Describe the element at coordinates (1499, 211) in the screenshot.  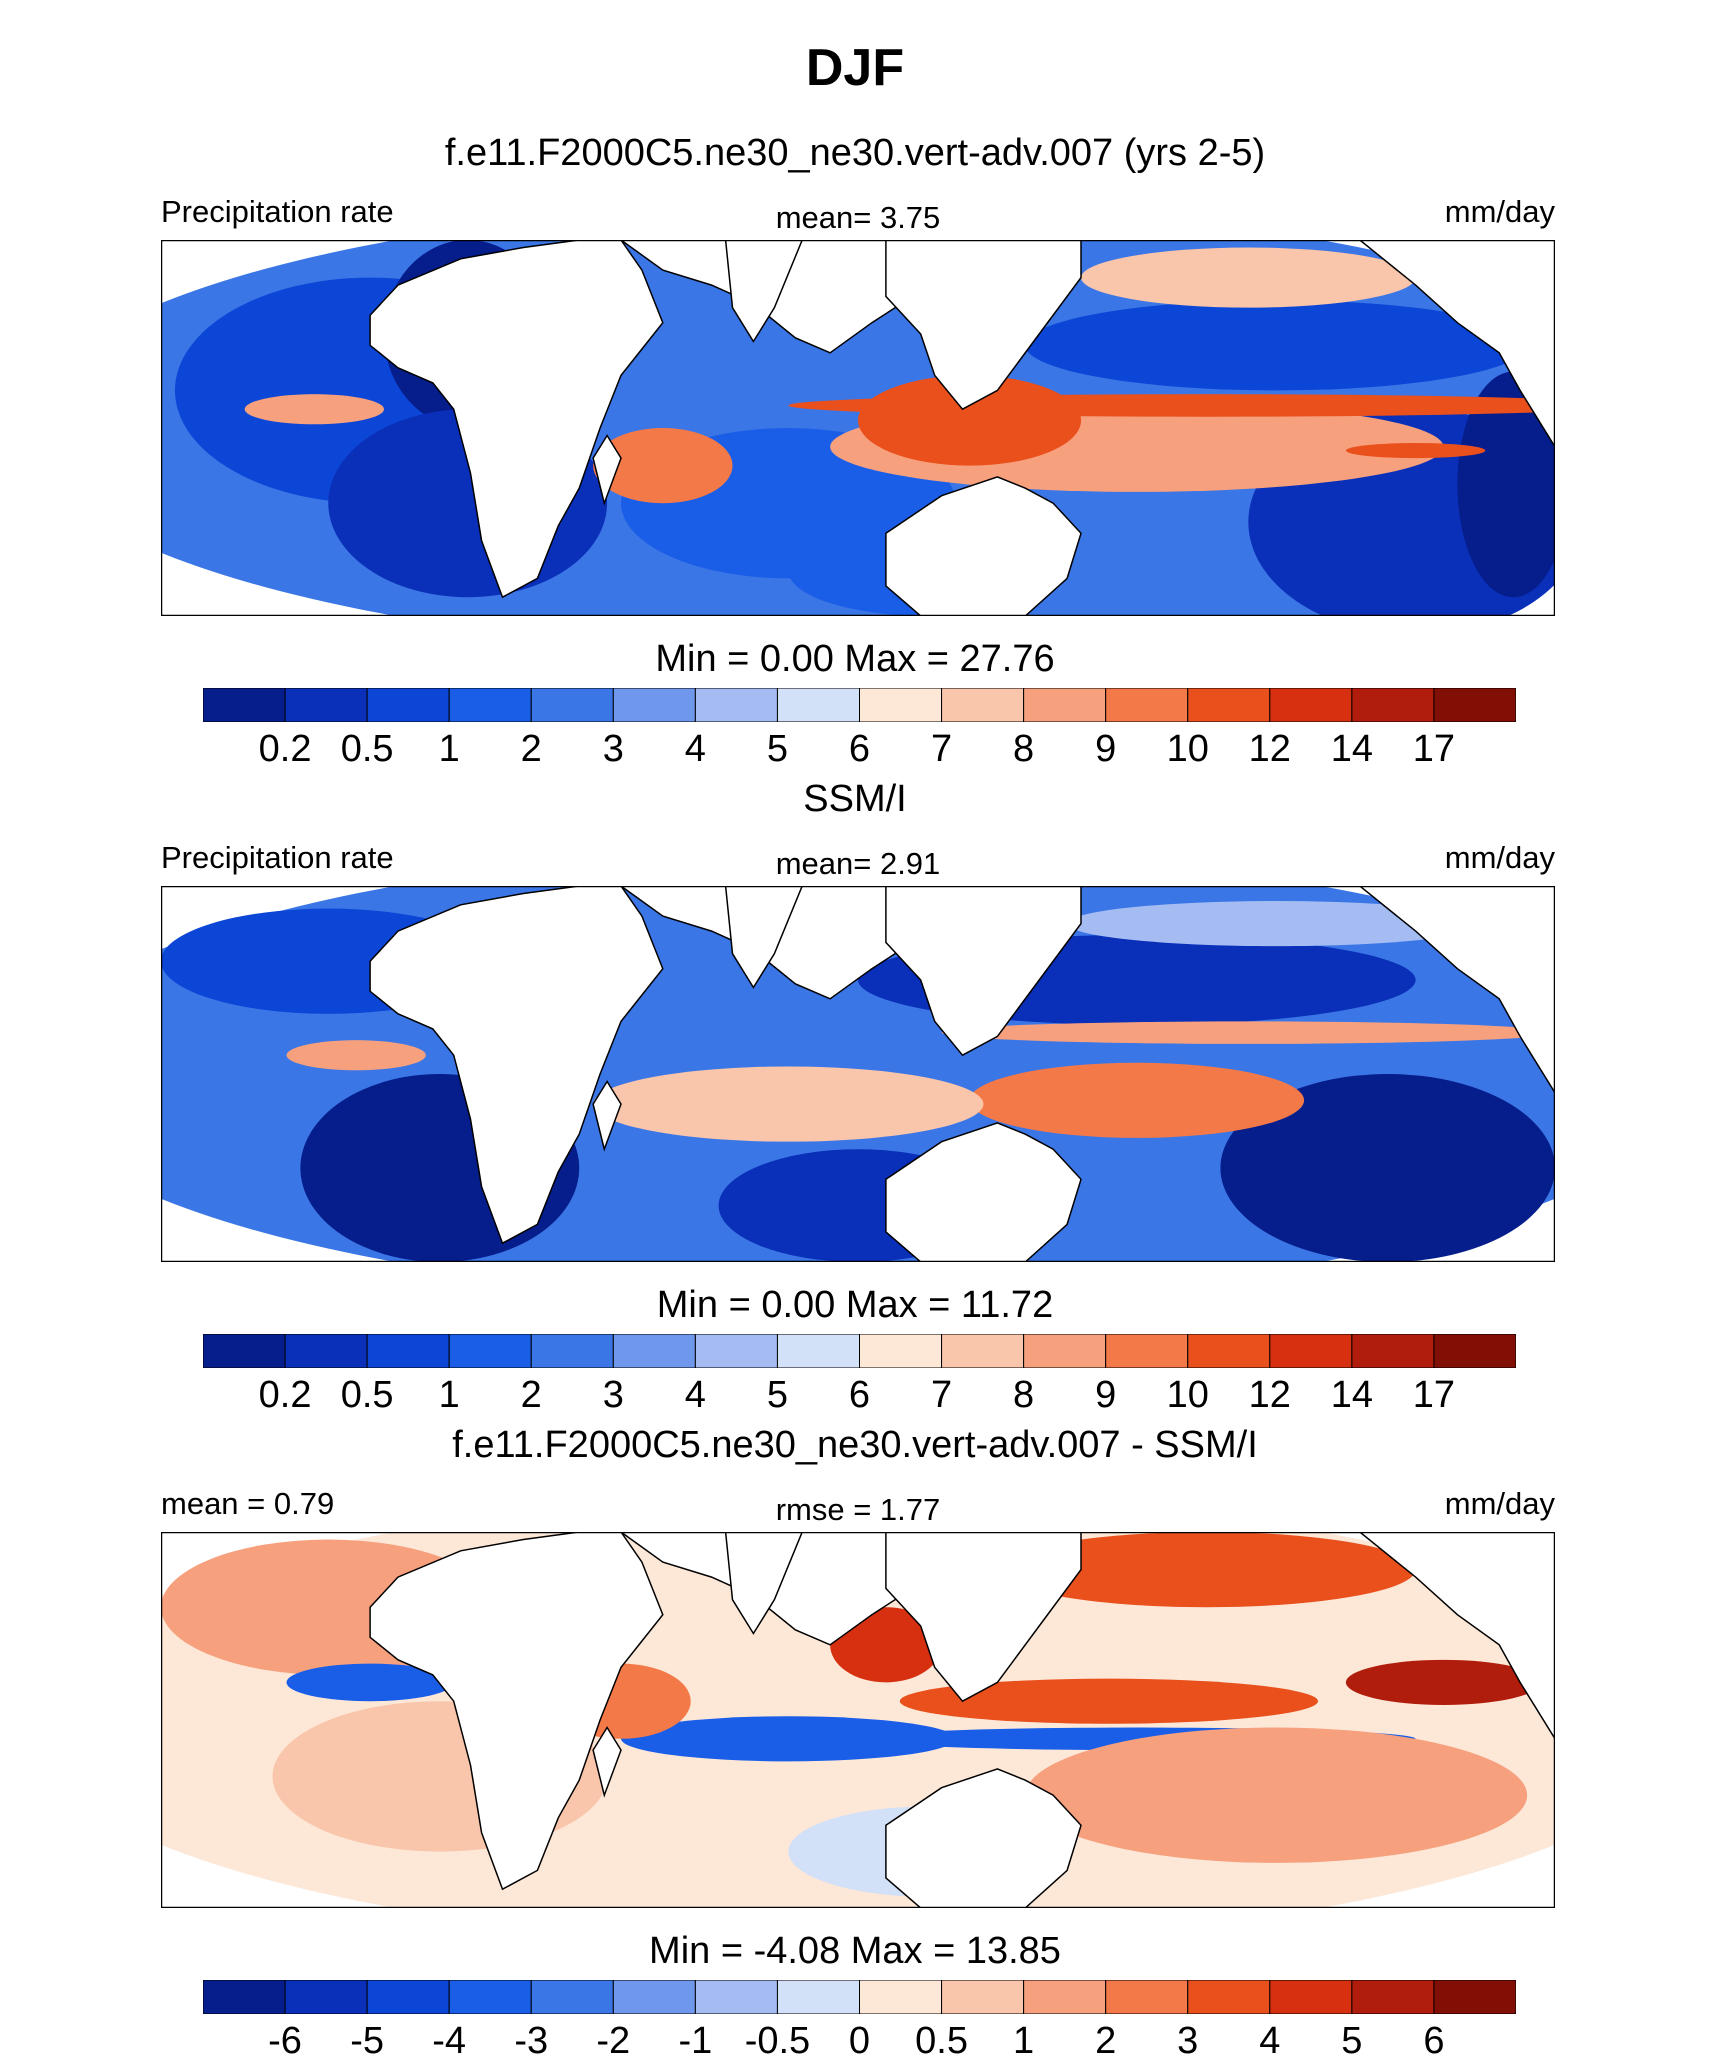
I see `panel-1-units: mm/day` at that location.